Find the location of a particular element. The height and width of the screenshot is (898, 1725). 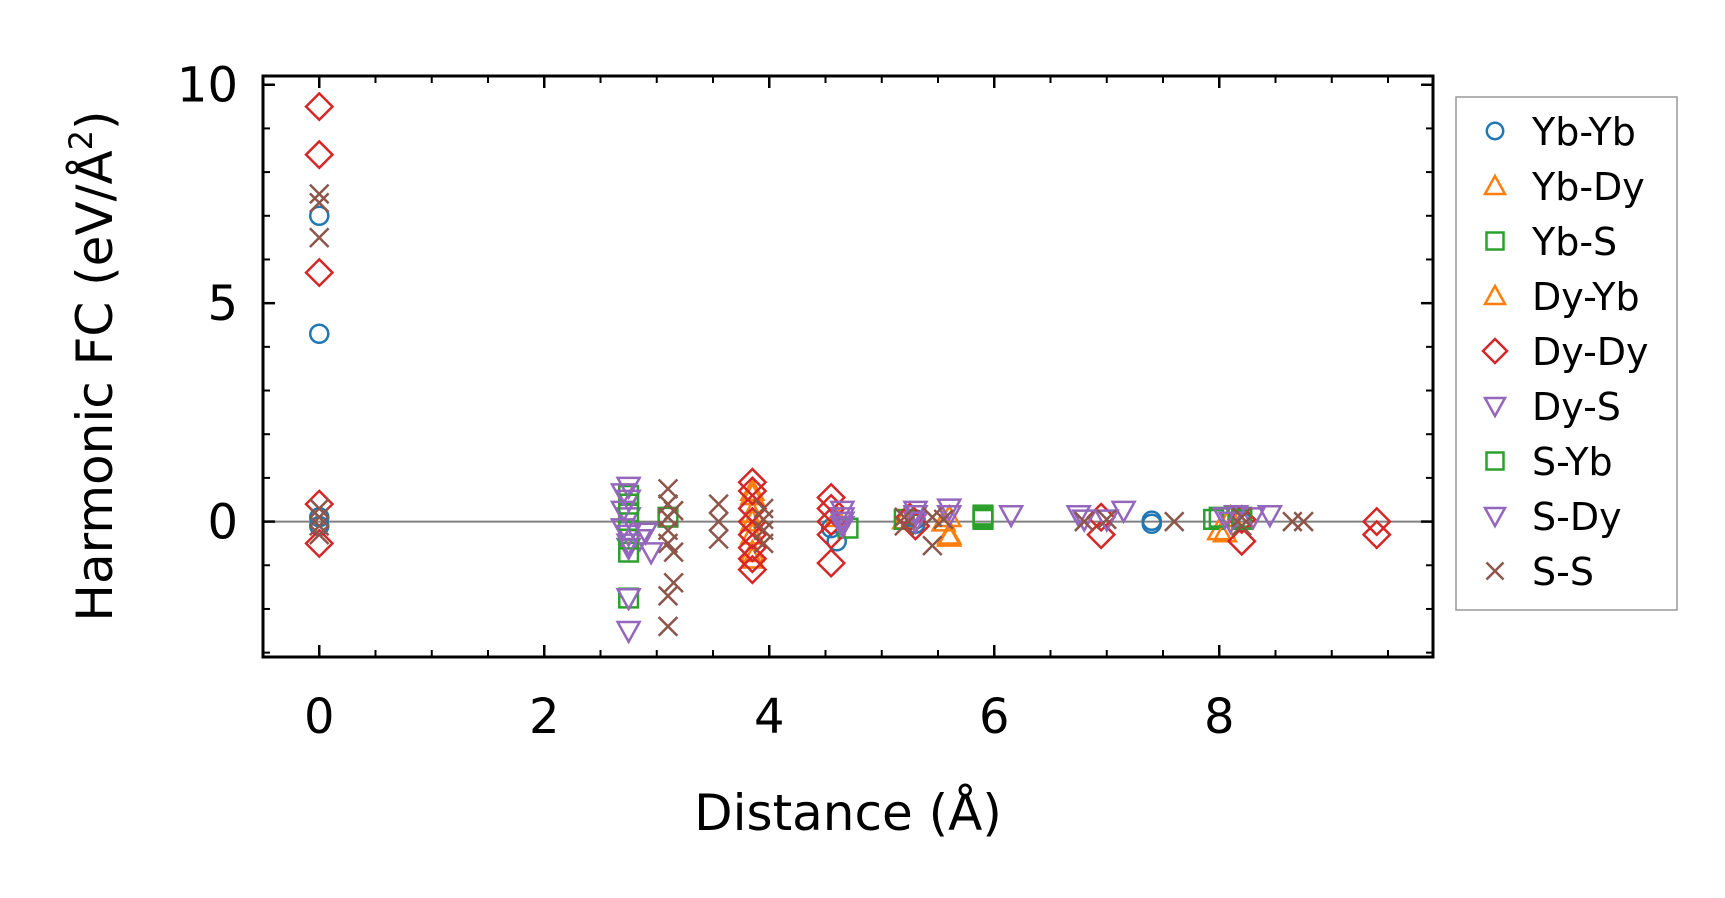

x-tick-label: 8 is located at coordinates (1219, 717).